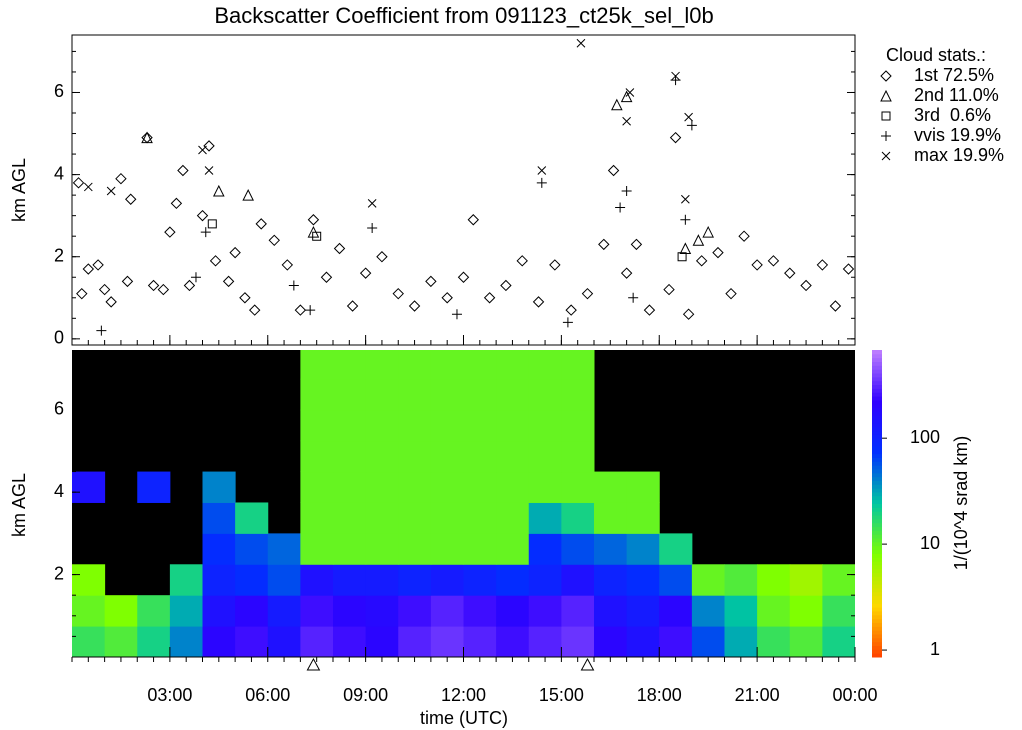  I want to click on y-tick-label: 2, so click(59, 573).